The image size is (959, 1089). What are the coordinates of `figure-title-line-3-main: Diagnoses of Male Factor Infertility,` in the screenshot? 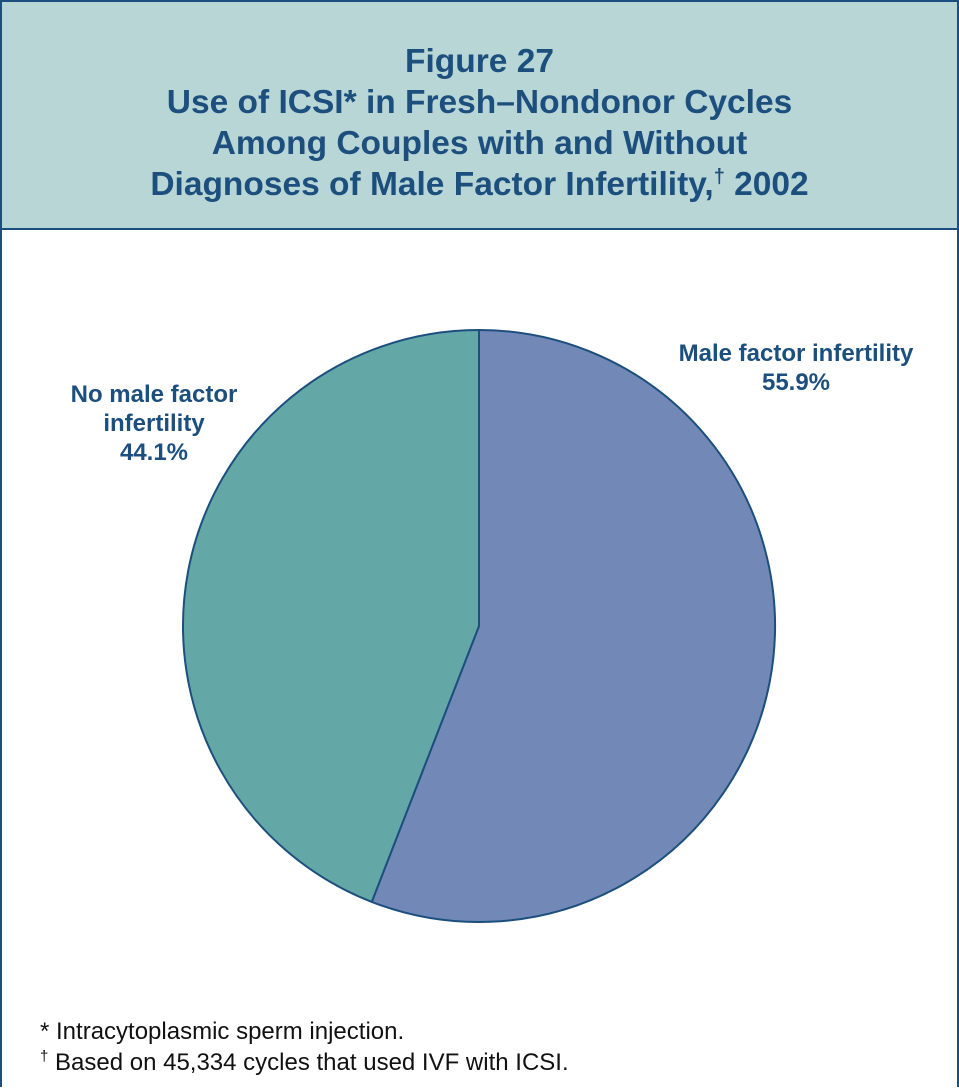 It's located at (432, 184).